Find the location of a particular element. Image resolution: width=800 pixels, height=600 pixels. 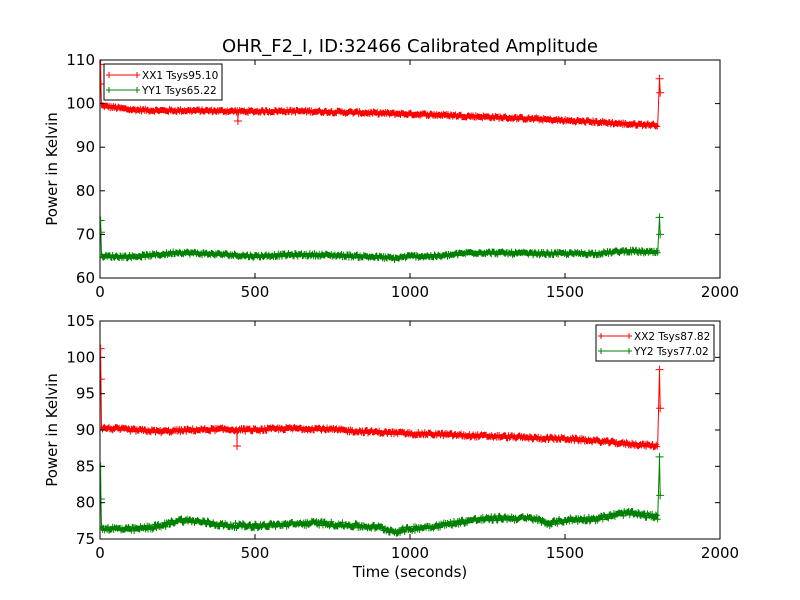

y-tick-label: 105 is located at coordinates (80, 321).